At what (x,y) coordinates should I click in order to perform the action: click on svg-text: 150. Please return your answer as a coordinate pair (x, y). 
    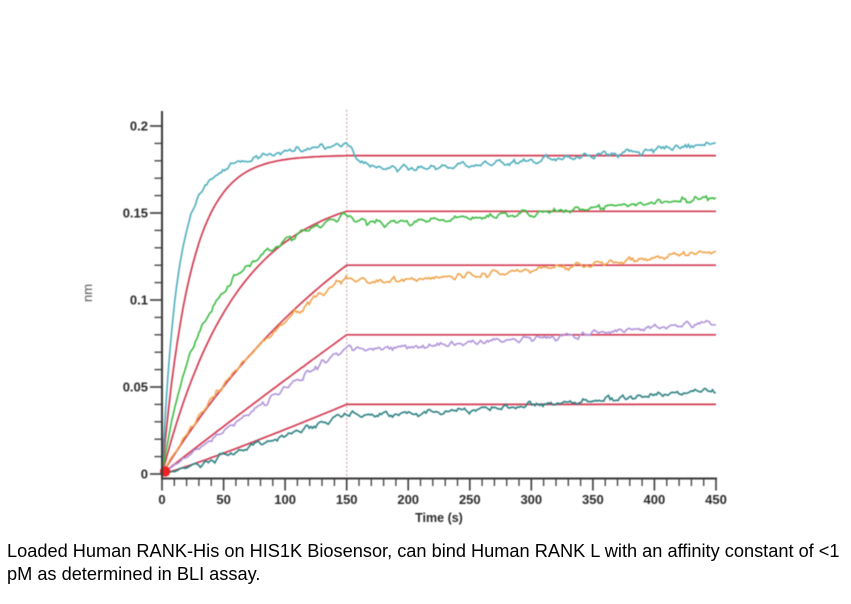
    Looking at the image, I should click on (347, 499).